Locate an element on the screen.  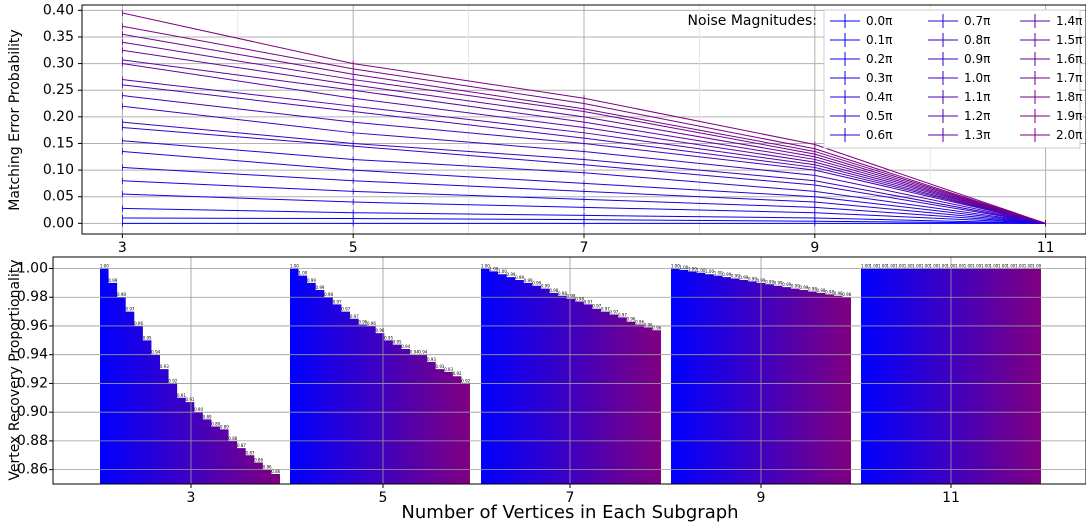
legend-label: 1.9π is located at coordinates (1069, 116).